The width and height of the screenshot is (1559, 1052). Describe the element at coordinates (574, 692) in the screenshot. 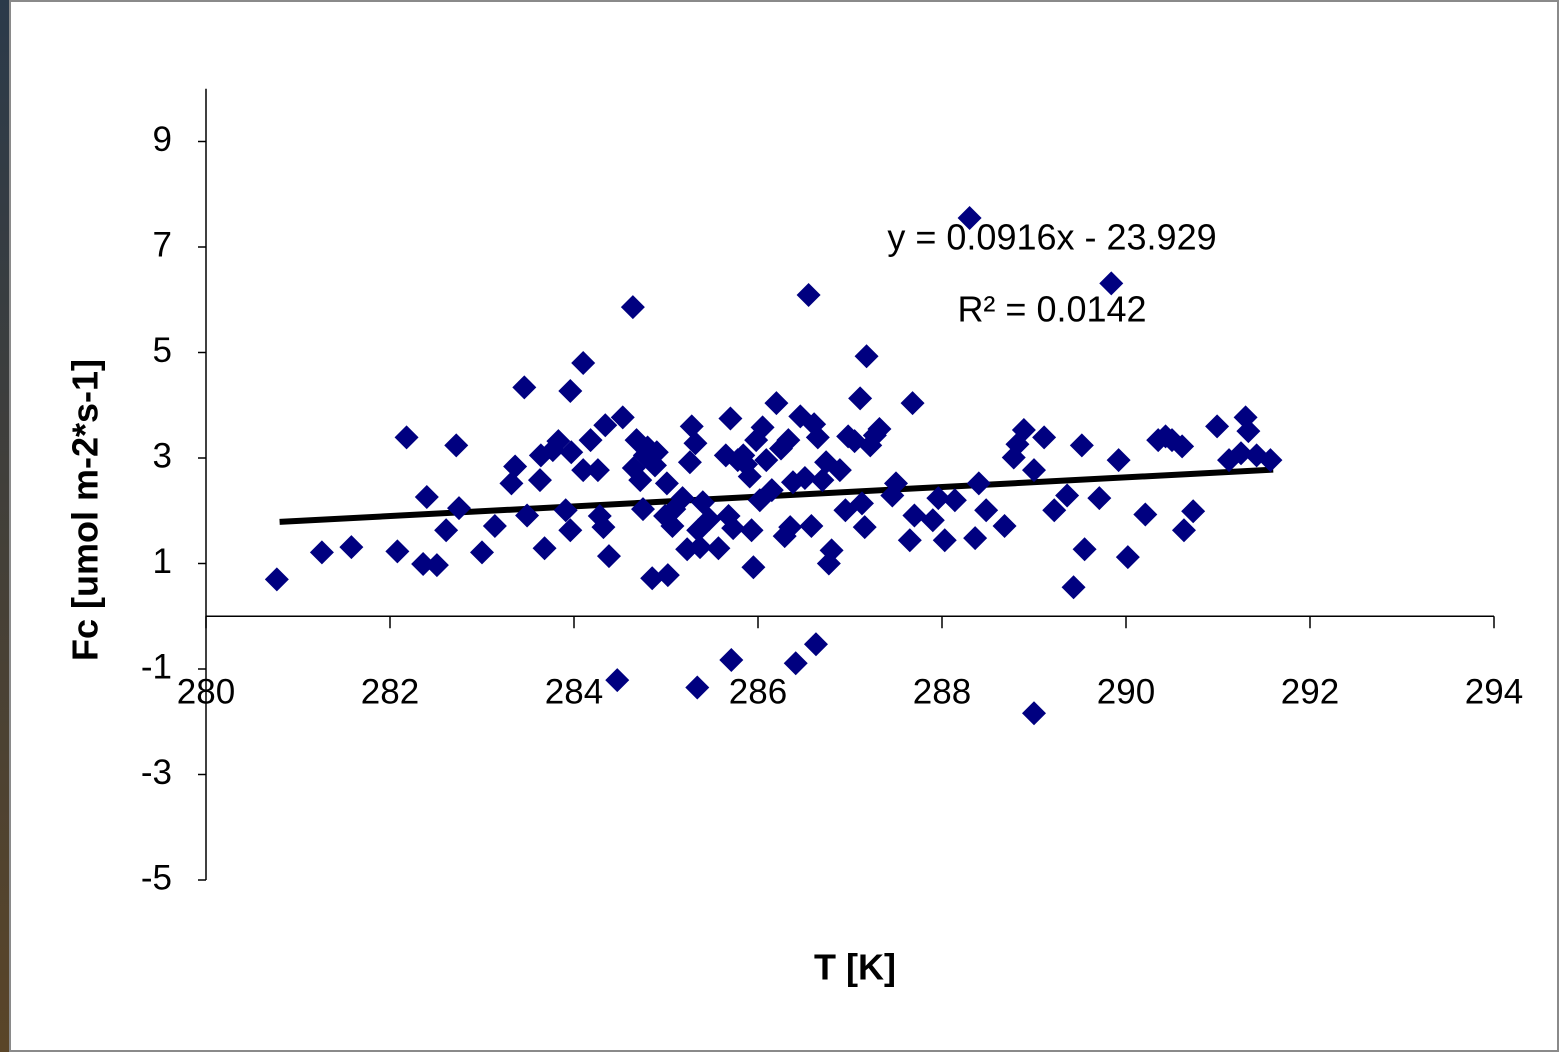

I see `x-tick-label: 284` at that location.